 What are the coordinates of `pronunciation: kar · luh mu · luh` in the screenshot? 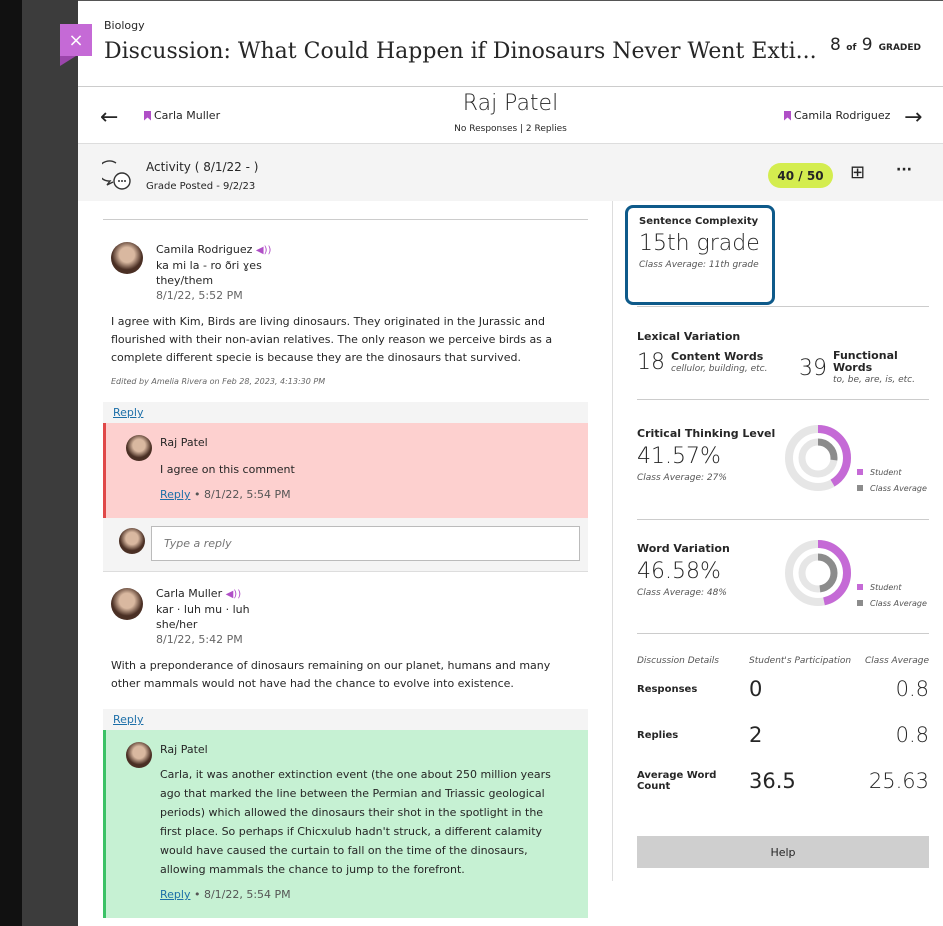 It's located at (203, 609).